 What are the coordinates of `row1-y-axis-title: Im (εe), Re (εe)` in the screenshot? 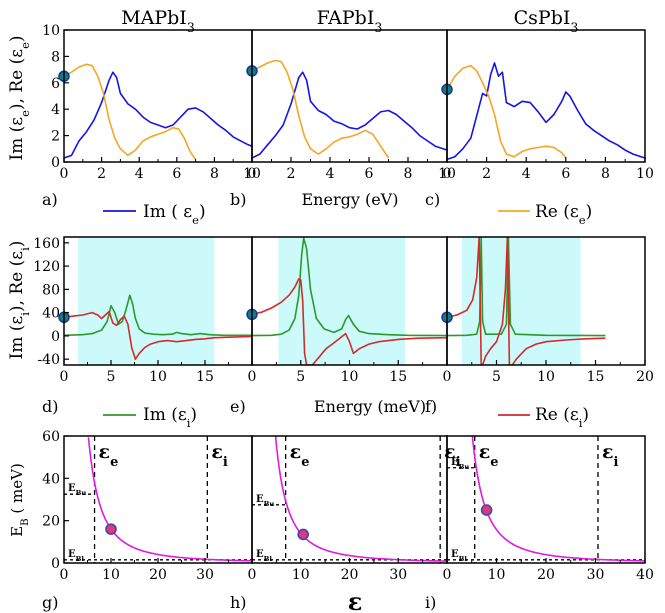 It's located at (19, 97).